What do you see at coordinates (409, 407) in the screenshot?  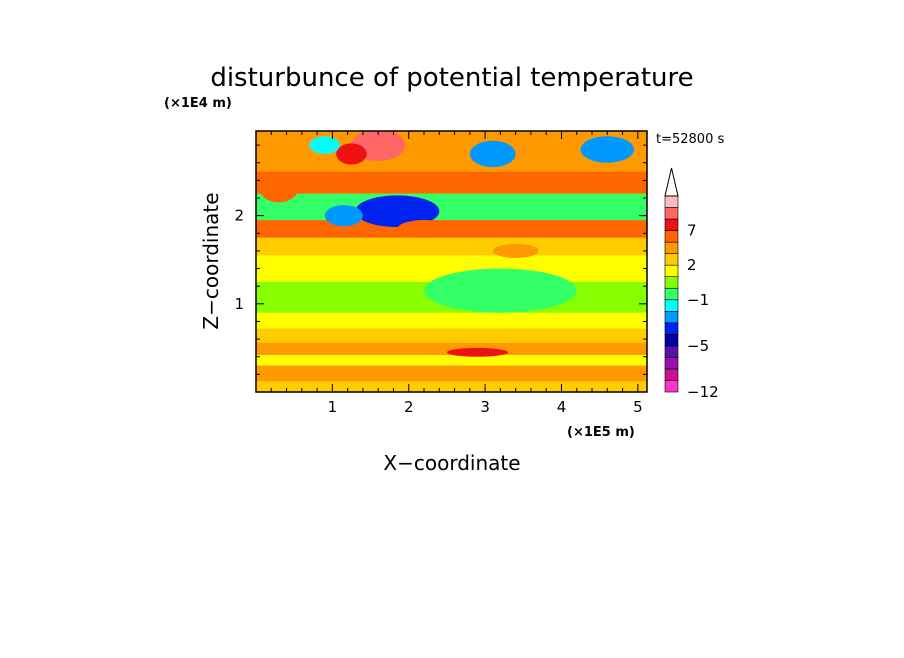 I see `x-tick-label: 2` at bounding box center [409, 407].